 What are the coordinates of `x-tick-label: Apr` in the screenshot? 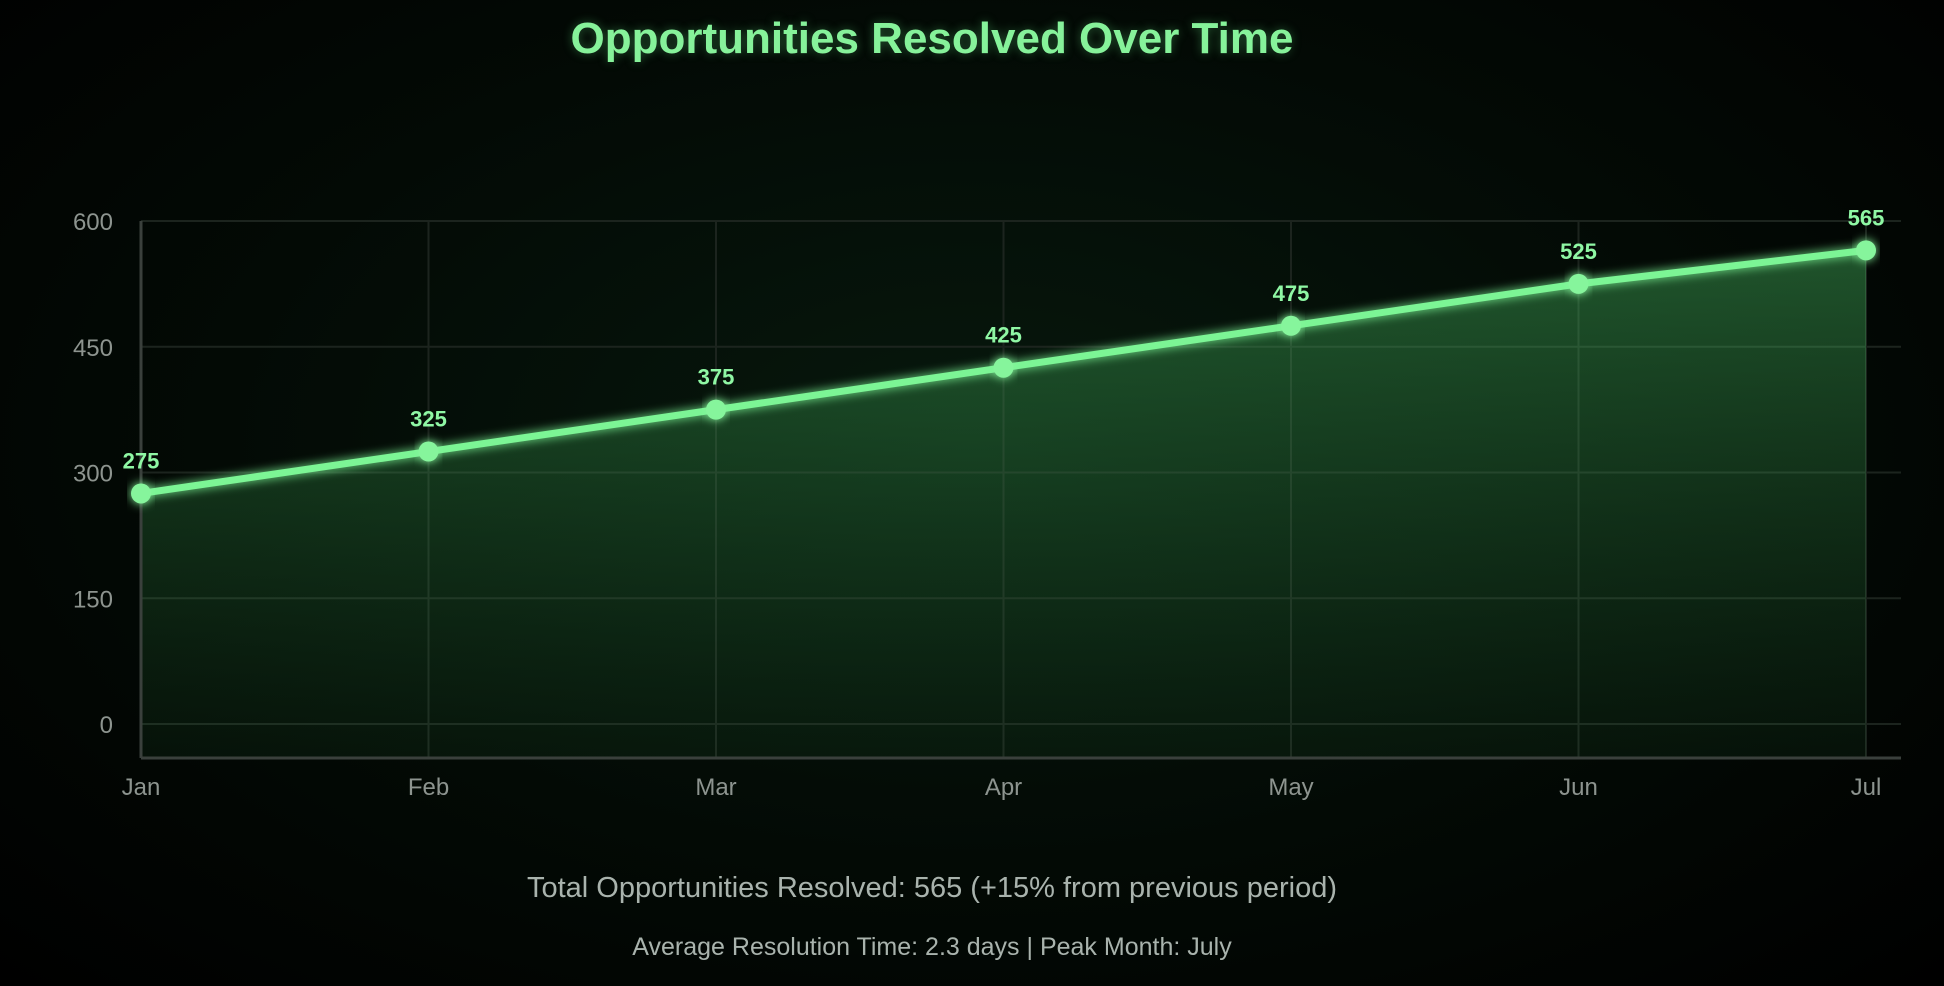 It's located at (1003, 787).